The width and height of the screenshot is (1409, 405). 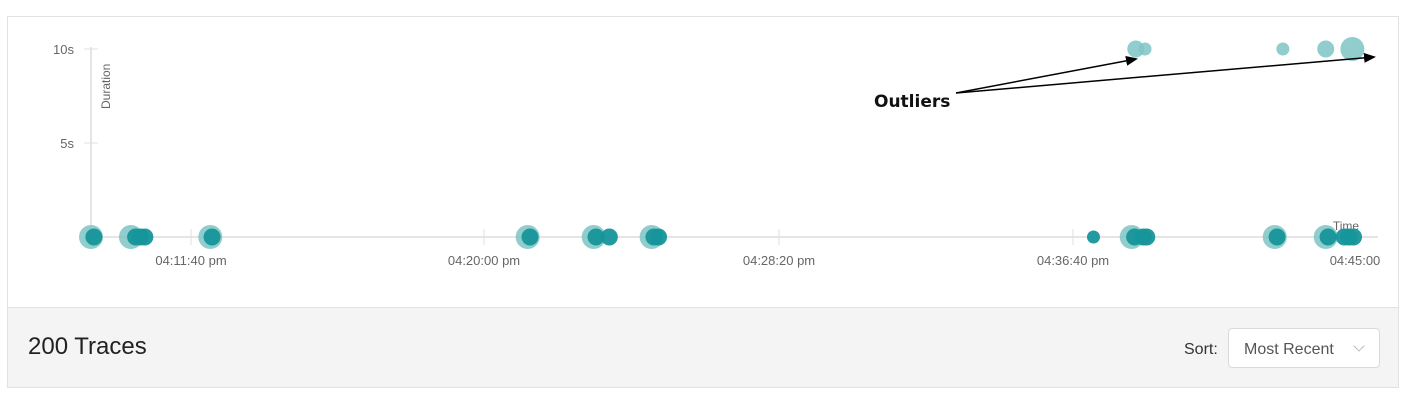 What do you see at coordinates (67, 143) in the screenshot?
I see `y-tick-label: 5s` at bounding box center [67, 143].